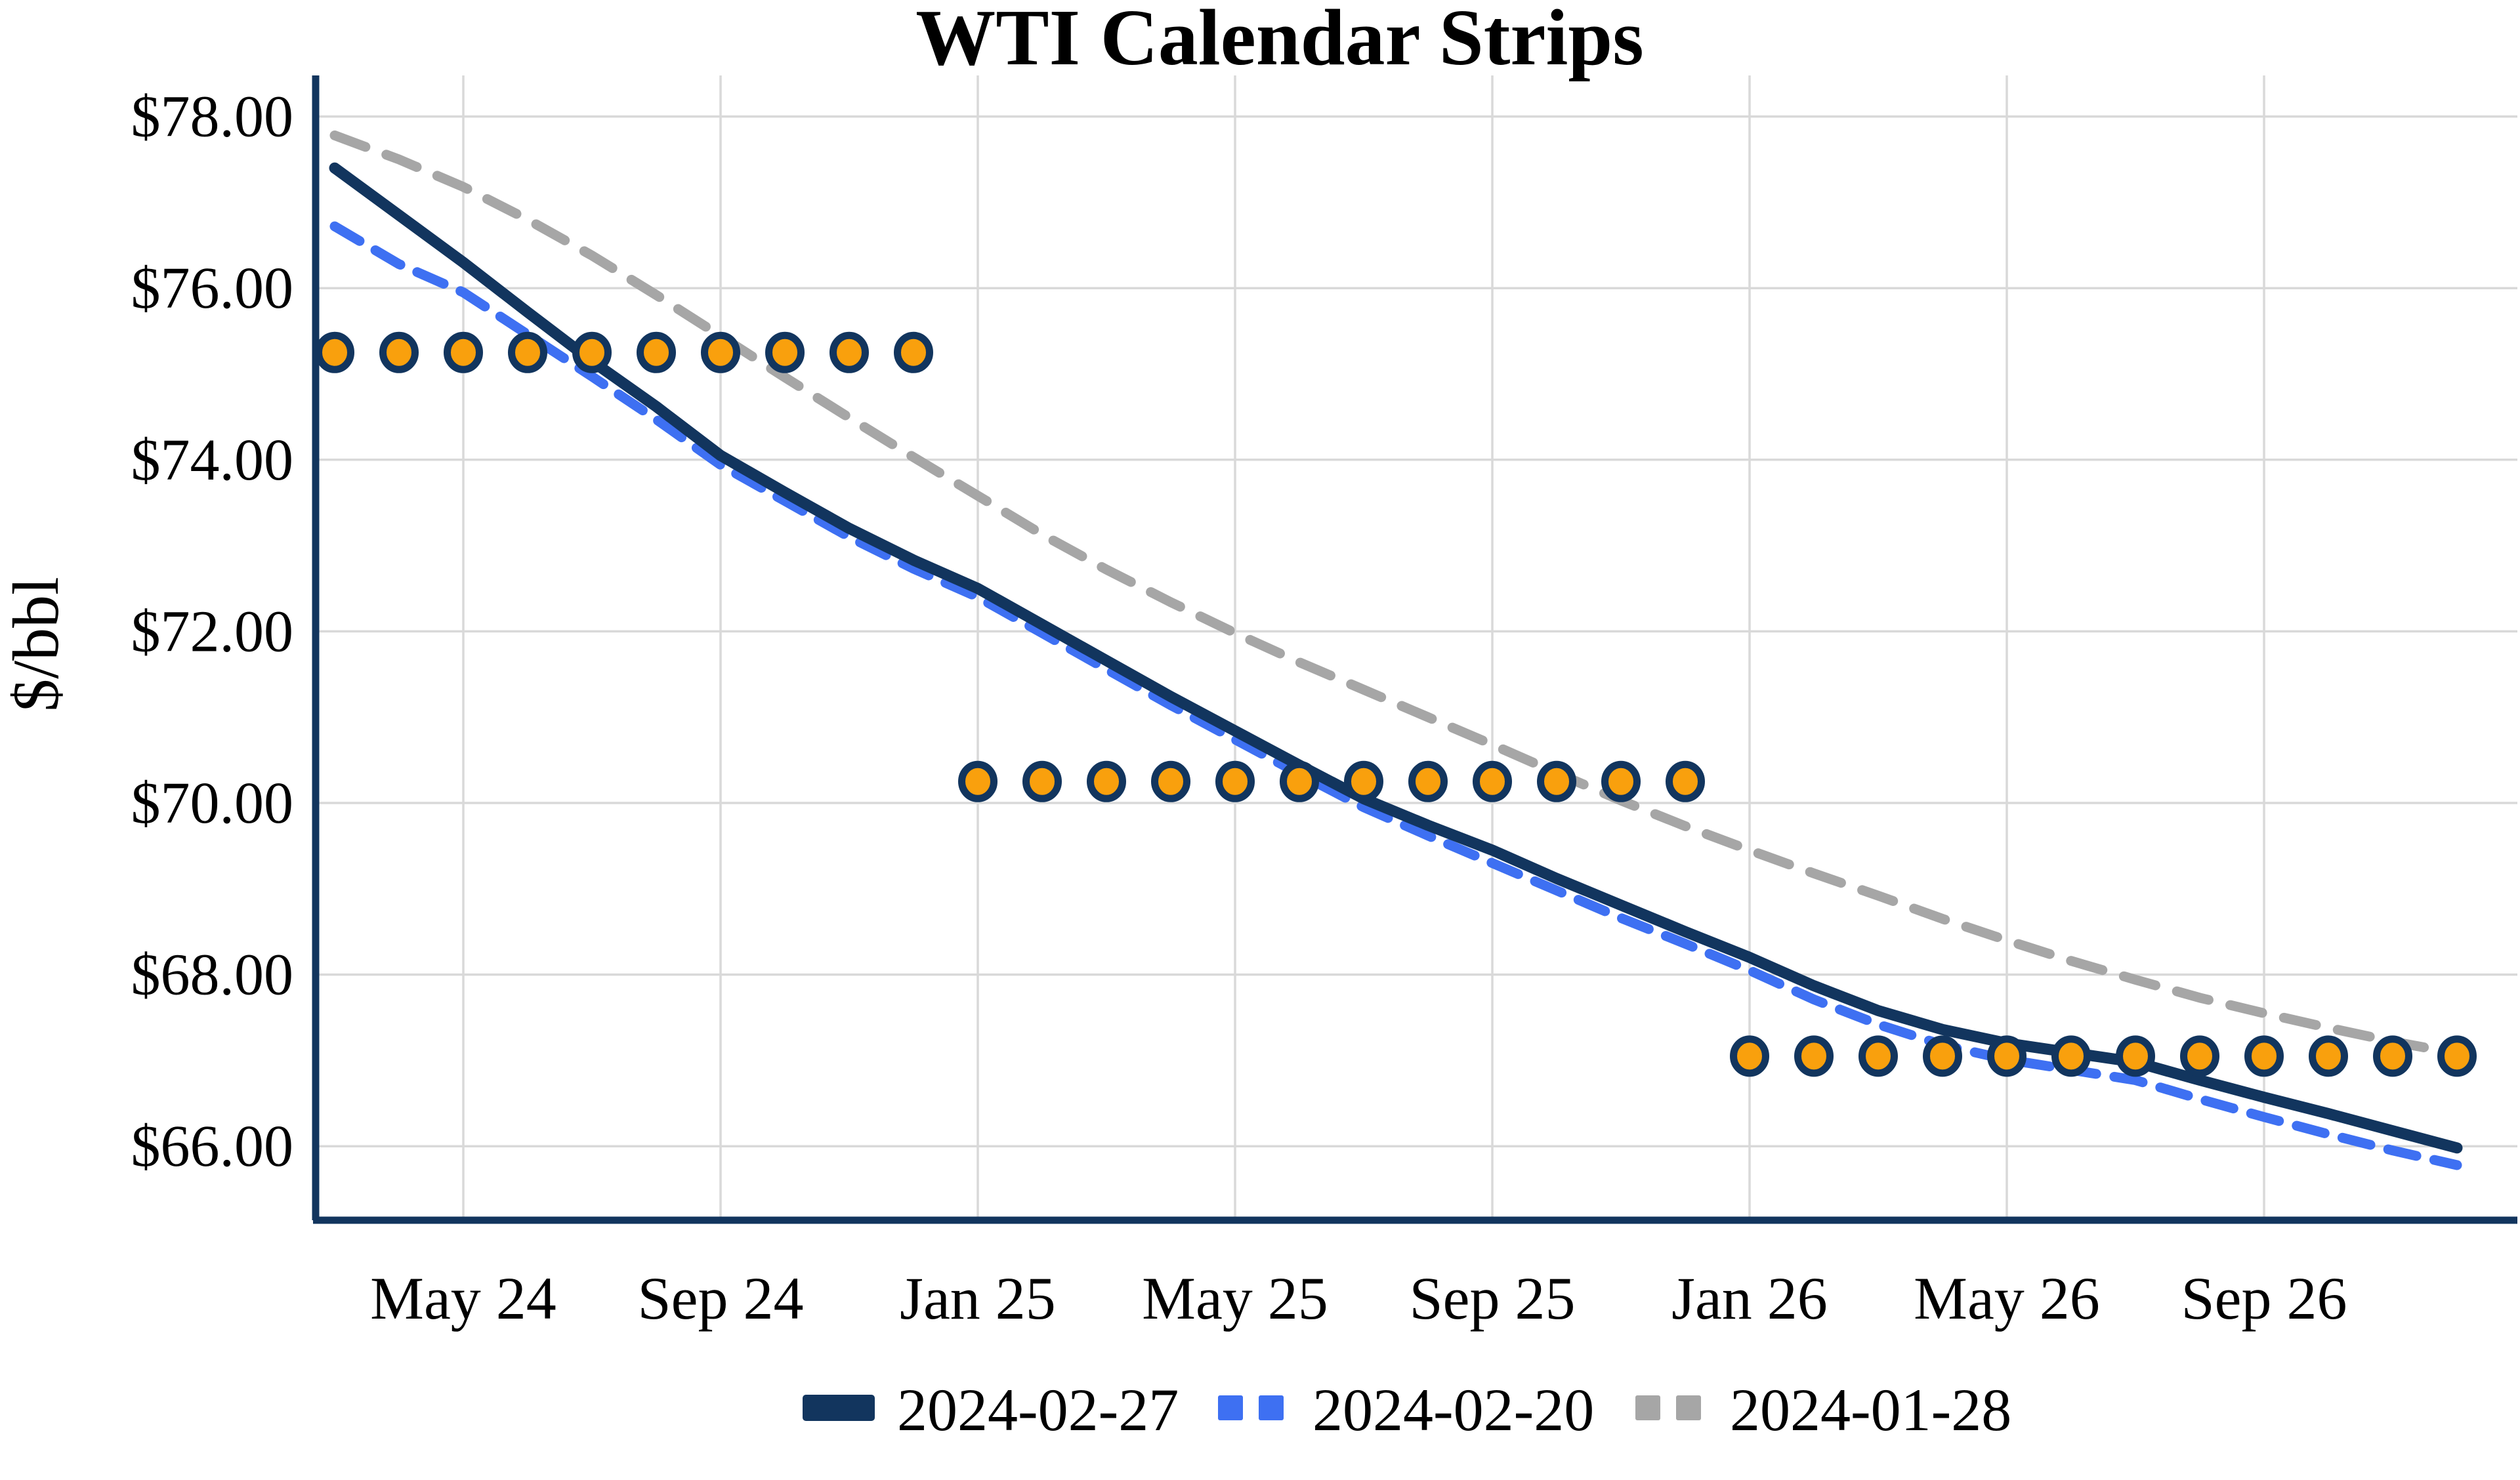 This screenshot has height=1480, width=2520. What do you see at coordinates (212, 460) in the screenshot?
I see `y-tick-label-74: $74.00` at bounding box center [212, 460].